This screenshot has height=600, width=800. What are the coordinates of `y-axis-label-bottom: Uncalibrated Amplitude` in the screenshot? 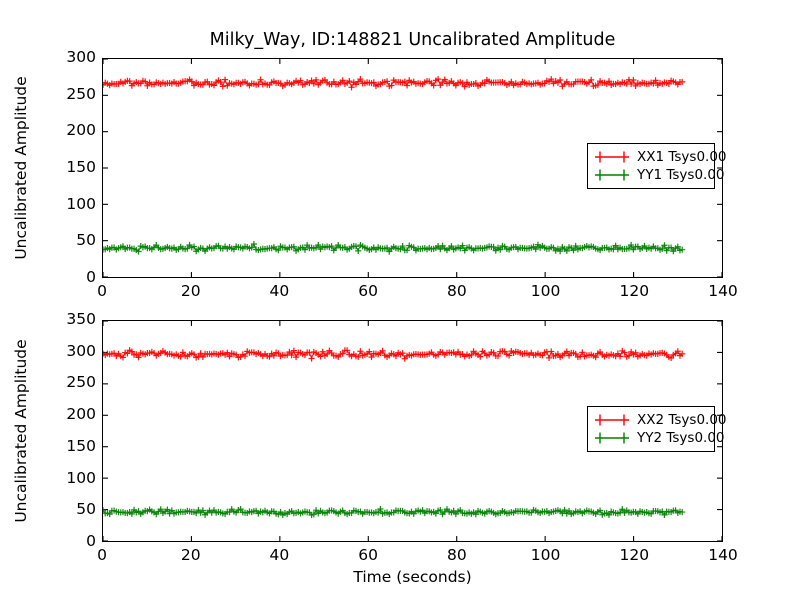 It's located at (21, 431).